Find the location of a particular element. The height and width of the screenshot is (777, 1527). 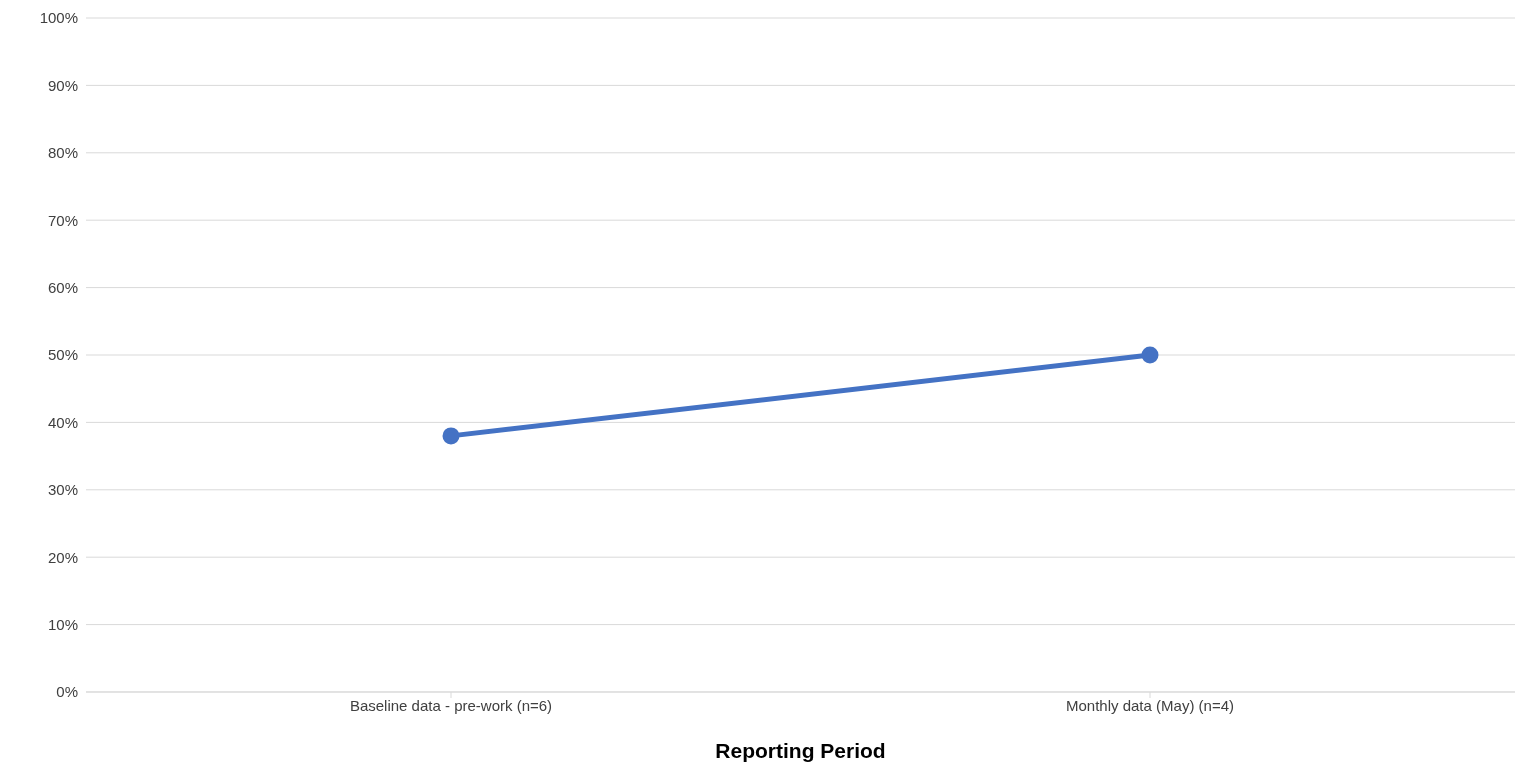

y-tick-label: 70% is located at coordinates (62, 220).